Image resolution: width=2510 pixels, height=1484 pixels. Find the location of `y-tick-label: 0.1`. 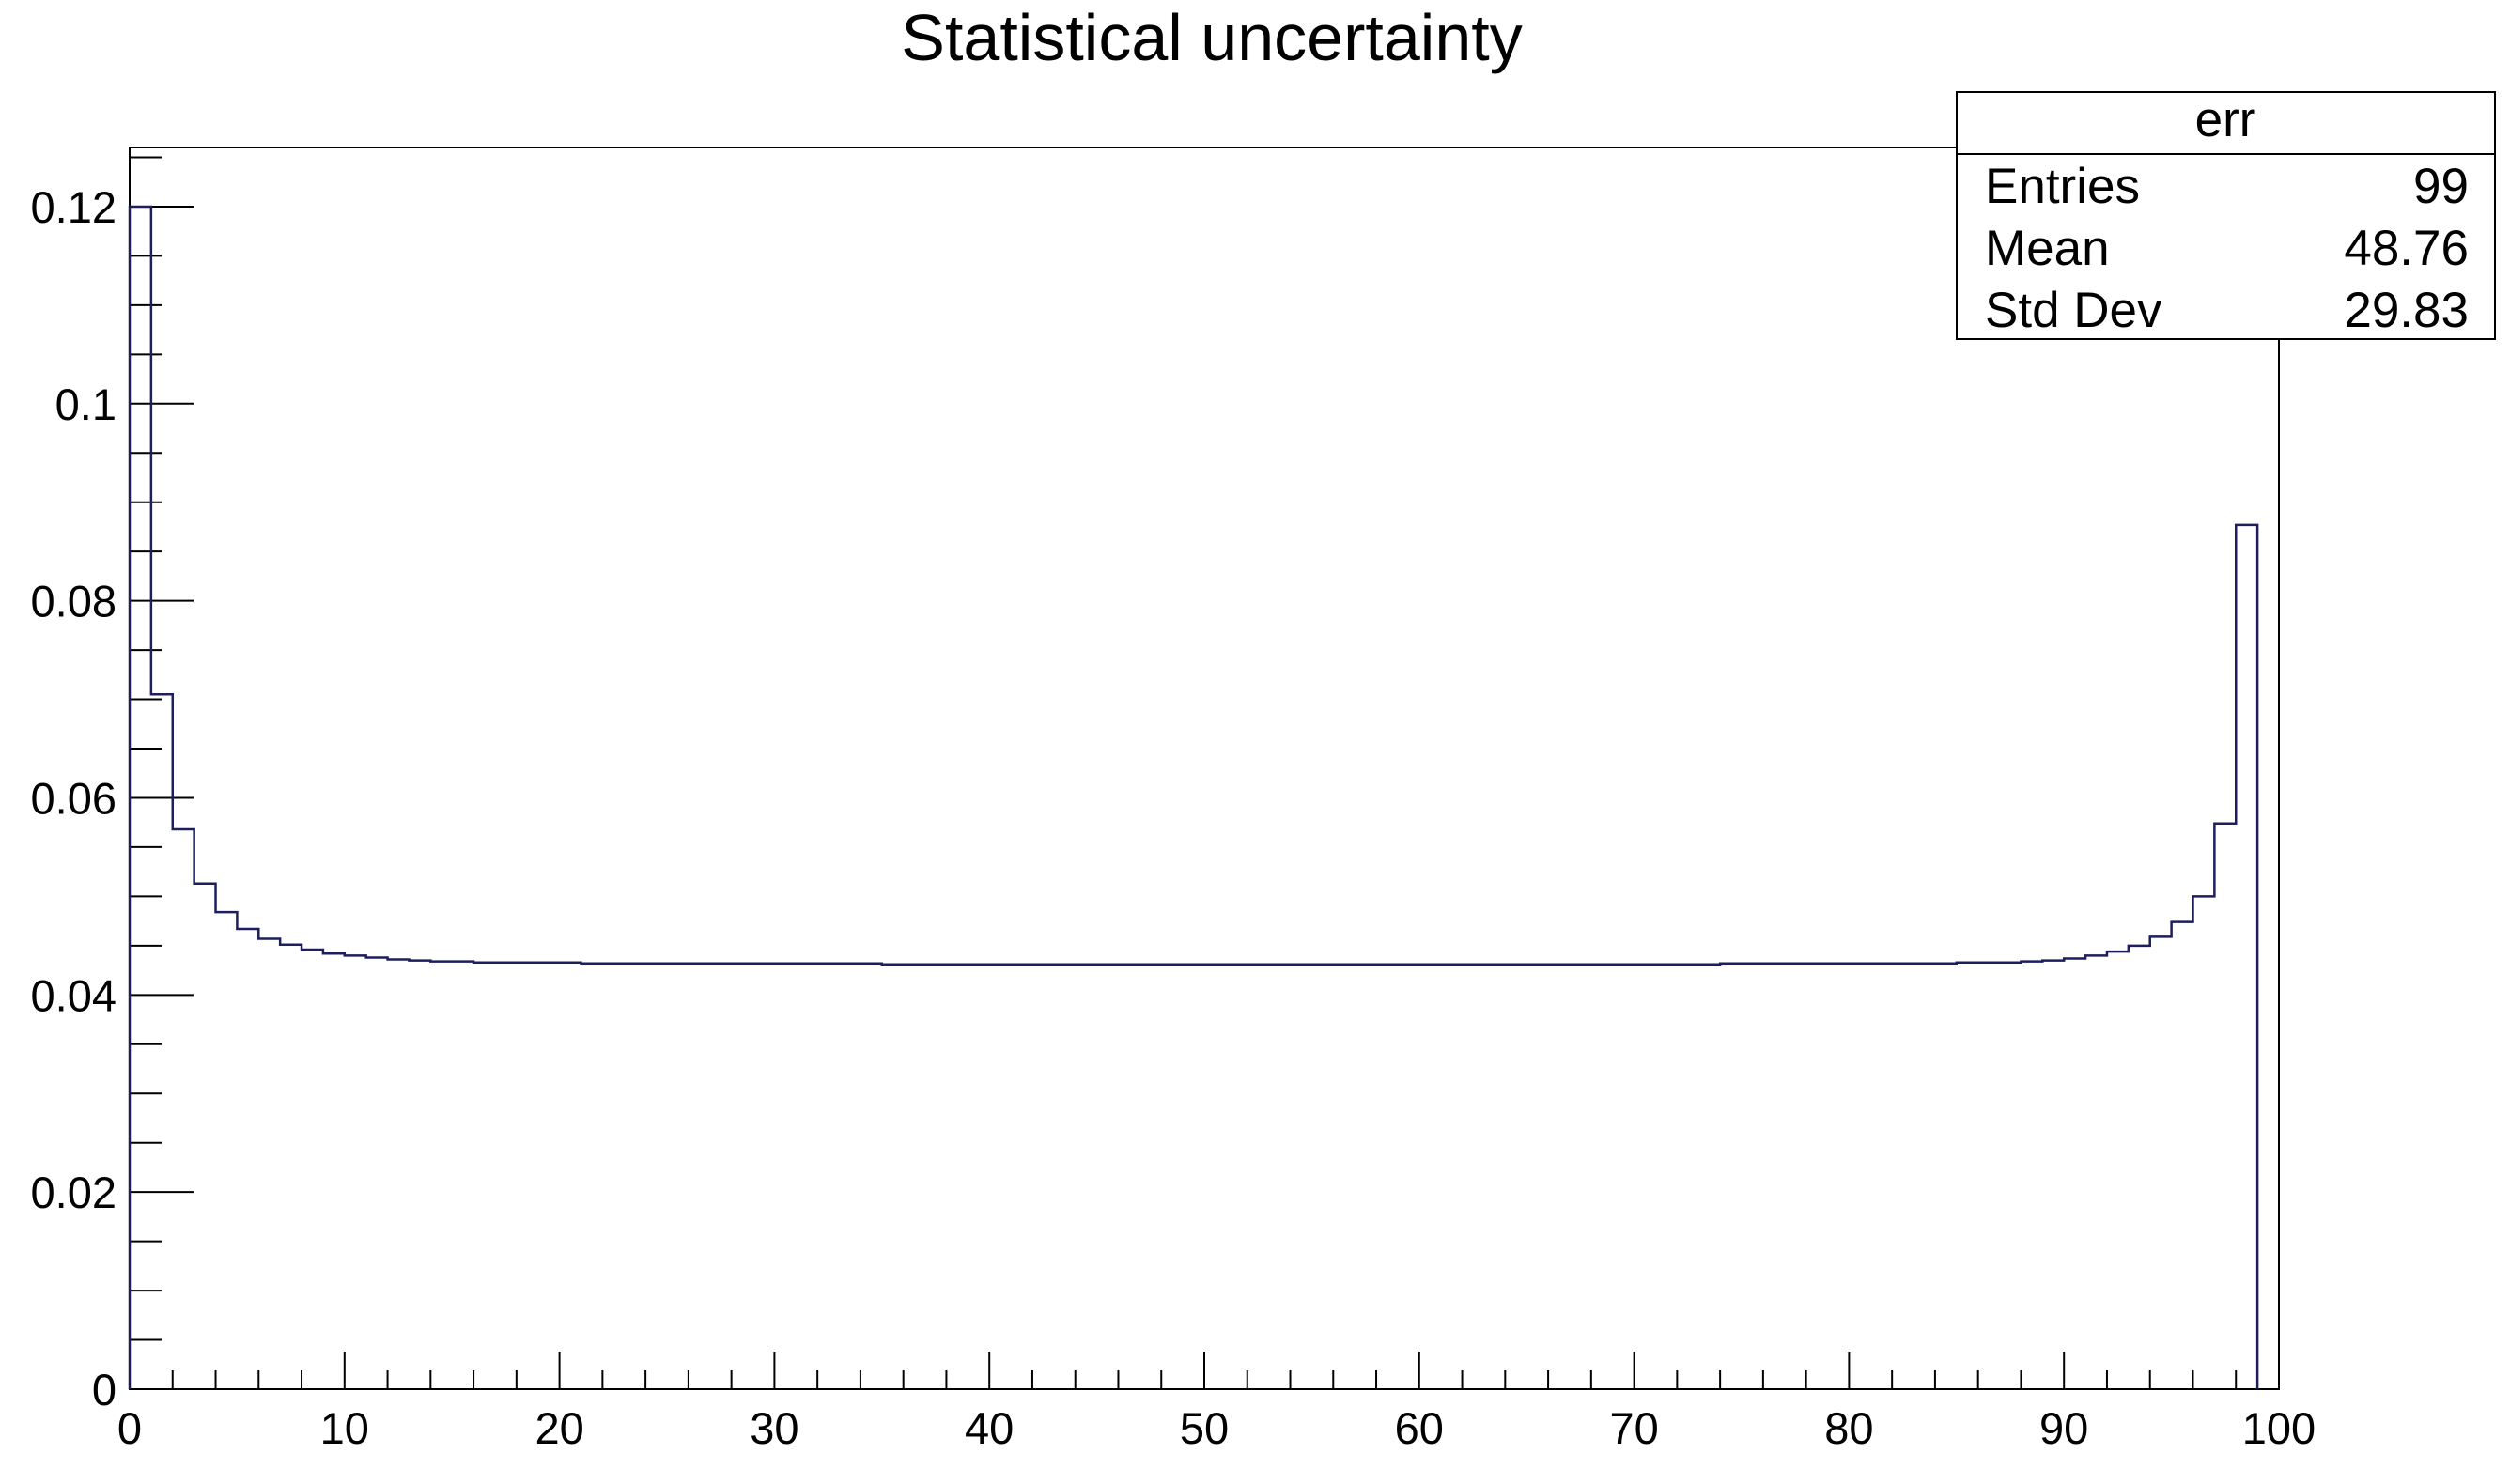

y-tick-label: 0.1 is located at coordinates (85, 404).